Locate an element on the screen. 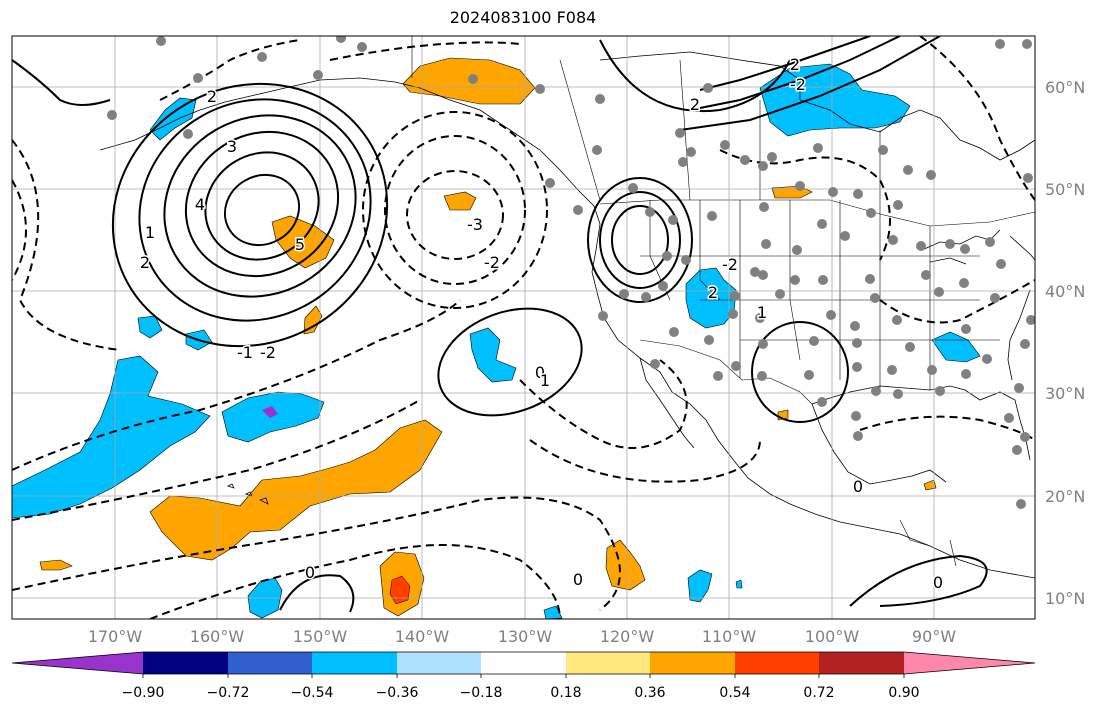 The image size is (1105, 712). orange-region-small-a is located at coordinates (460, 201).